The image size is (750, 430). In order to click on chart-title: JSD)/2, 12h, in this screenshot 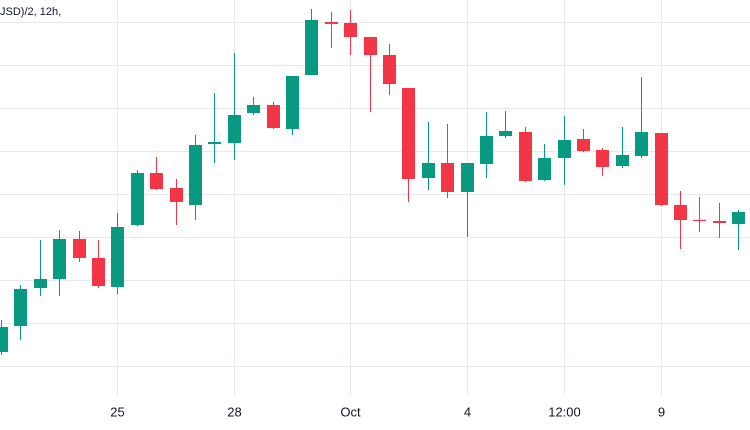, I will do `click(30, 12)`.